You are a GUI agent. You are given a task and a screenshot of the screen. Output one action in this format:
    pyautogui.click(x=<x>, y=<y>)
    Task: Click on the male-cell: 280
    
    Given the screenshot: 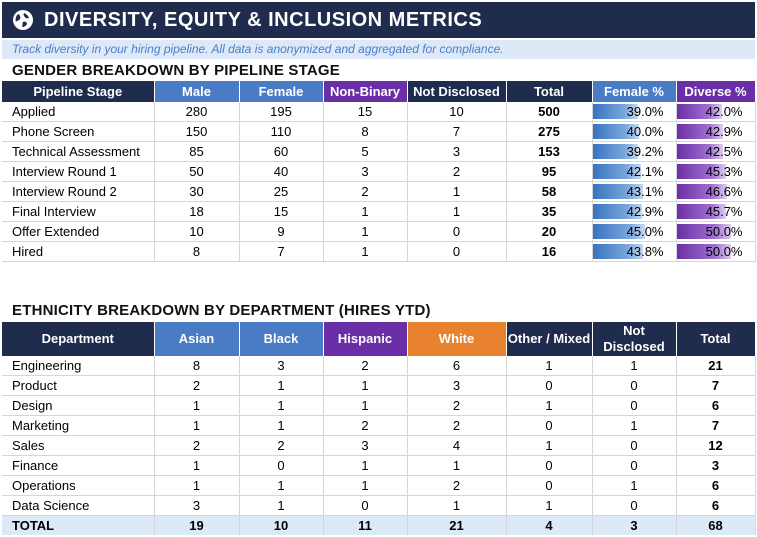 What is the action you would take?
    pyautogui.click(x=197, y=112)
    